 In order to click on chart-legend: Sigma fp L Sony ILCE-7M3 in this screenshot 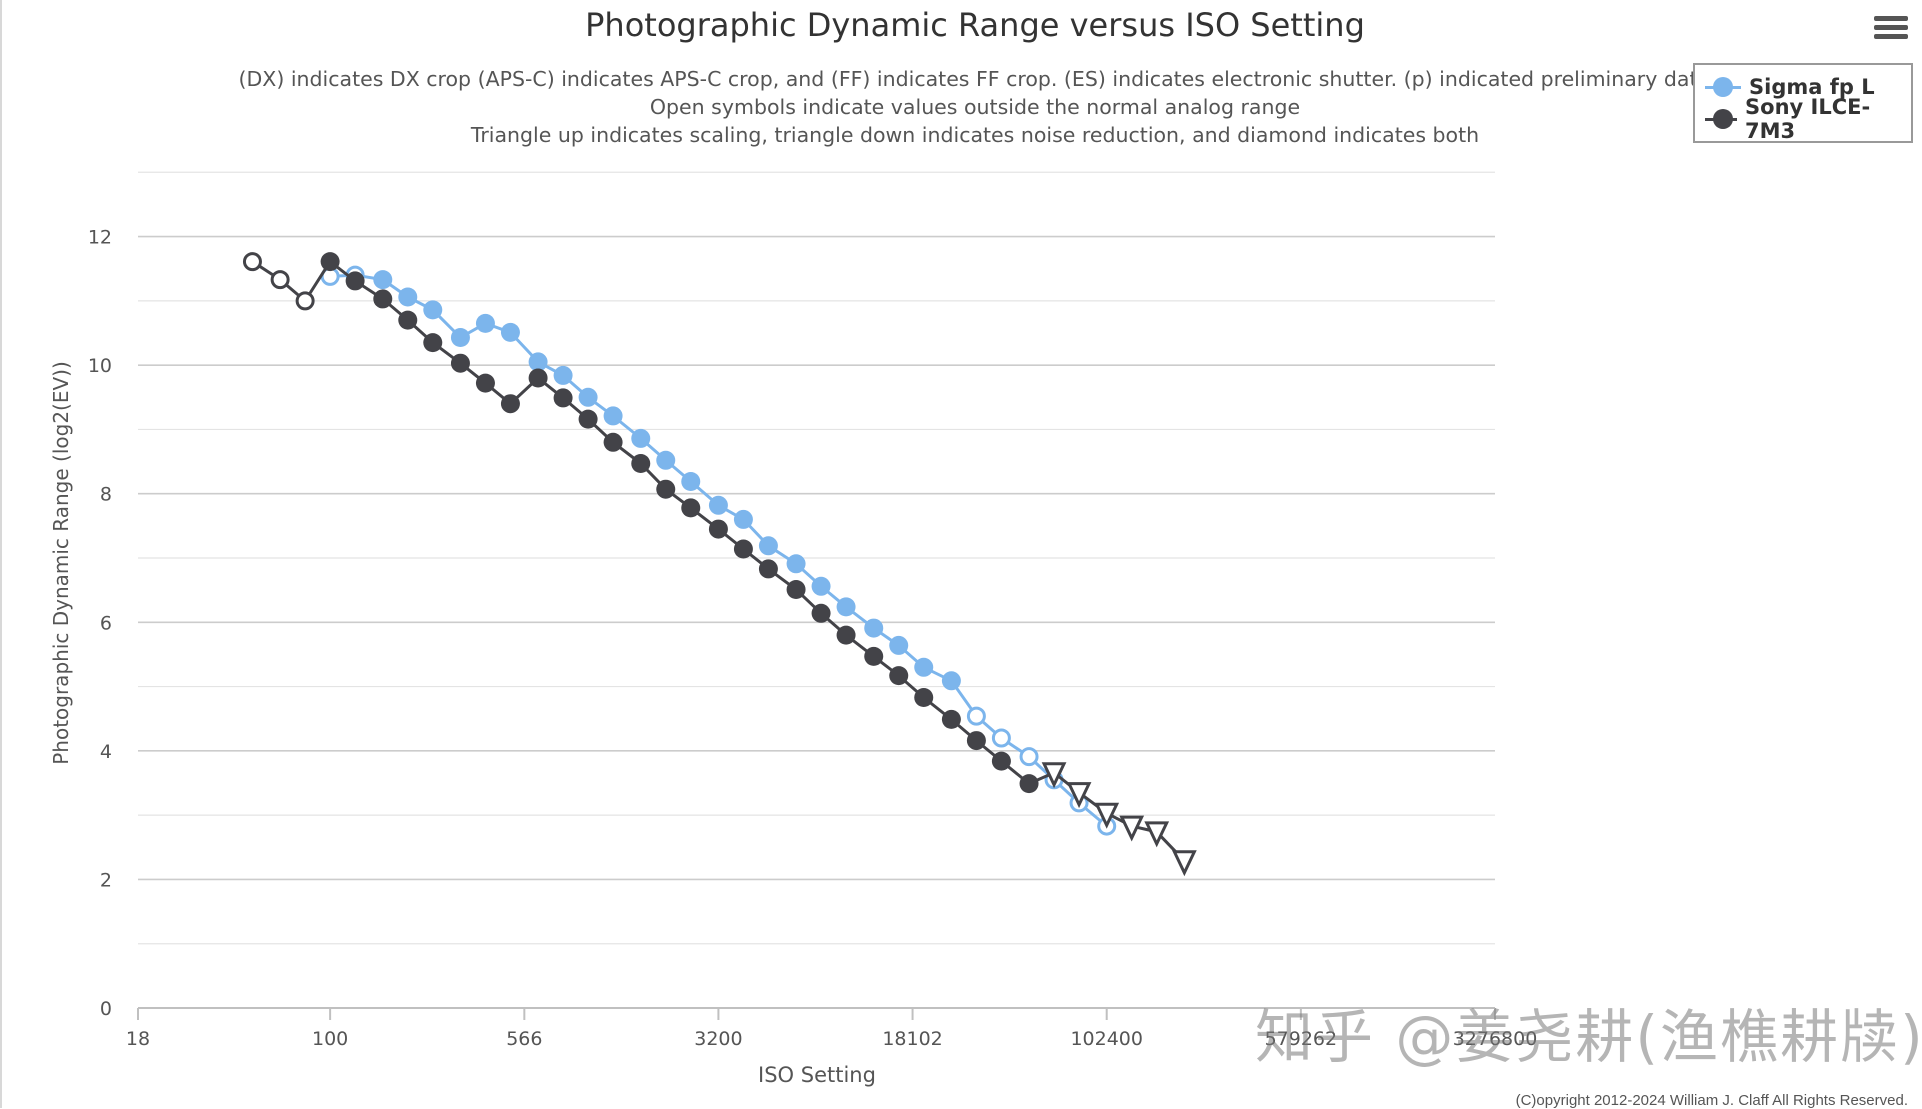, I will do `click(1803, 103)`.